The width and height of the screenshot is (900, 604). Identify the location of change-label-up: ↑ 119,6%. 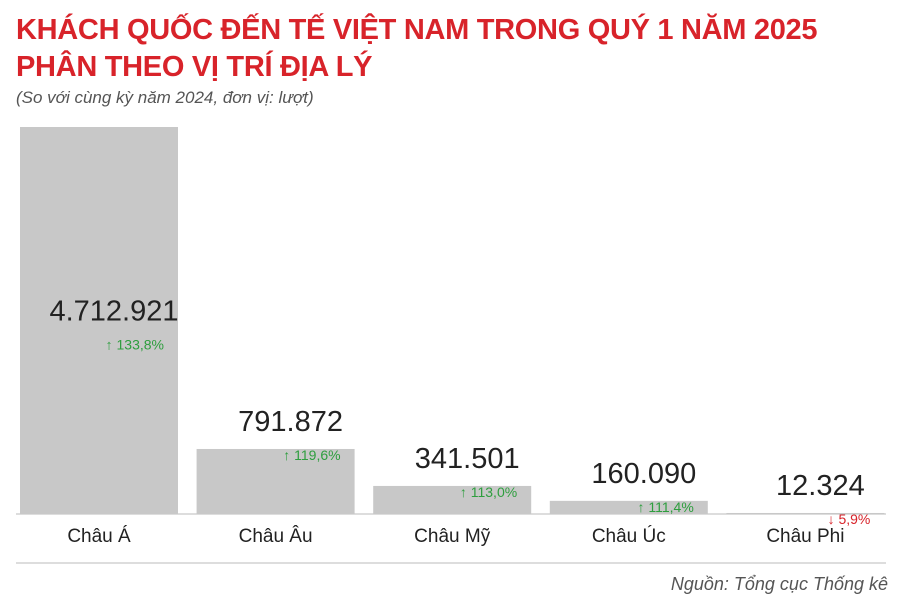
(311, 455).